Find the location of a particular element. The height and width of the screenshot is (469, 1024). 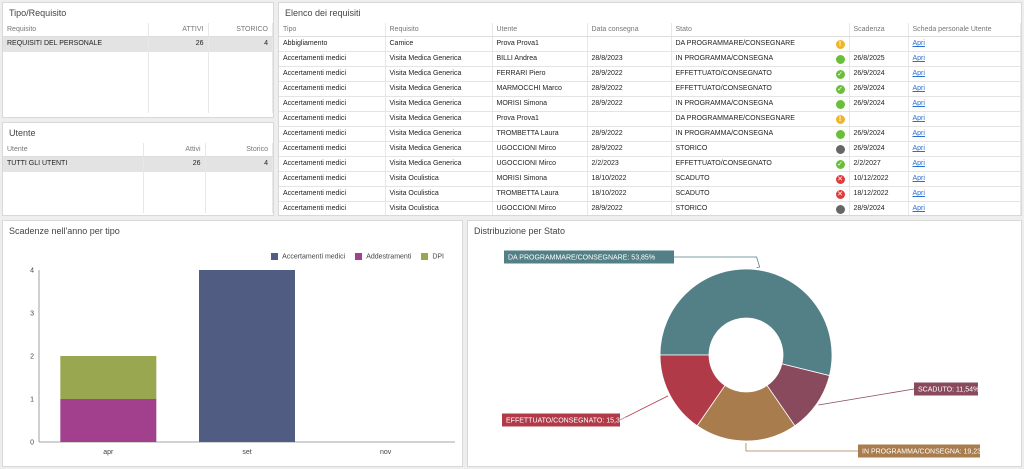

cell-stato: DA PROGRAMMARE/CONSEGNARE! is located at coordinates (760, 119).